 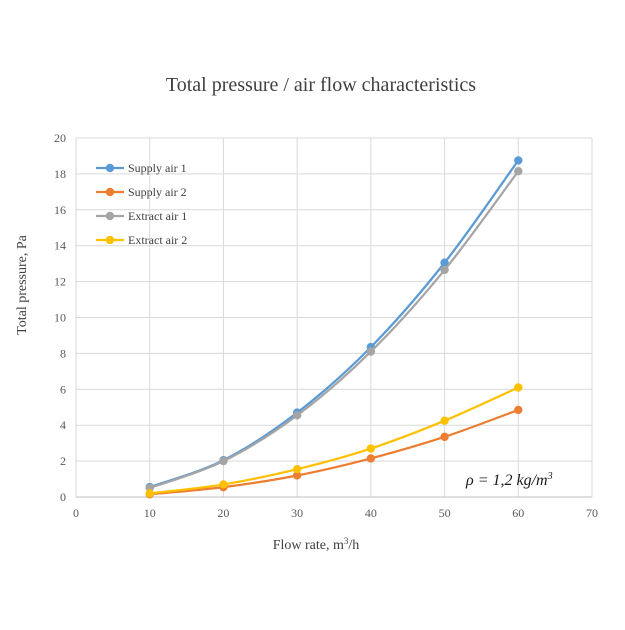 I want to click on y-tick-label: 8, so click(x=63, y=353).